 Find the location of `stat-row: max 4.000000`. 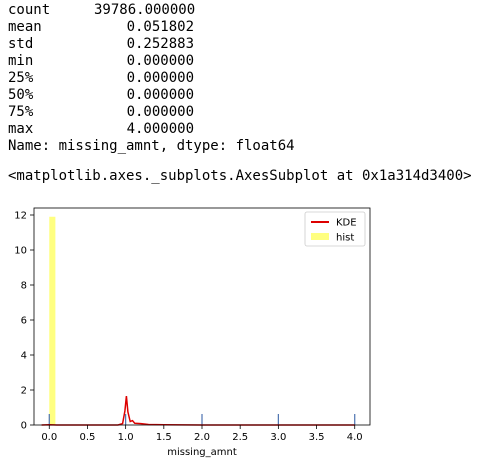

stat-row: max 4.000000 is located at coordinates (151, 129).